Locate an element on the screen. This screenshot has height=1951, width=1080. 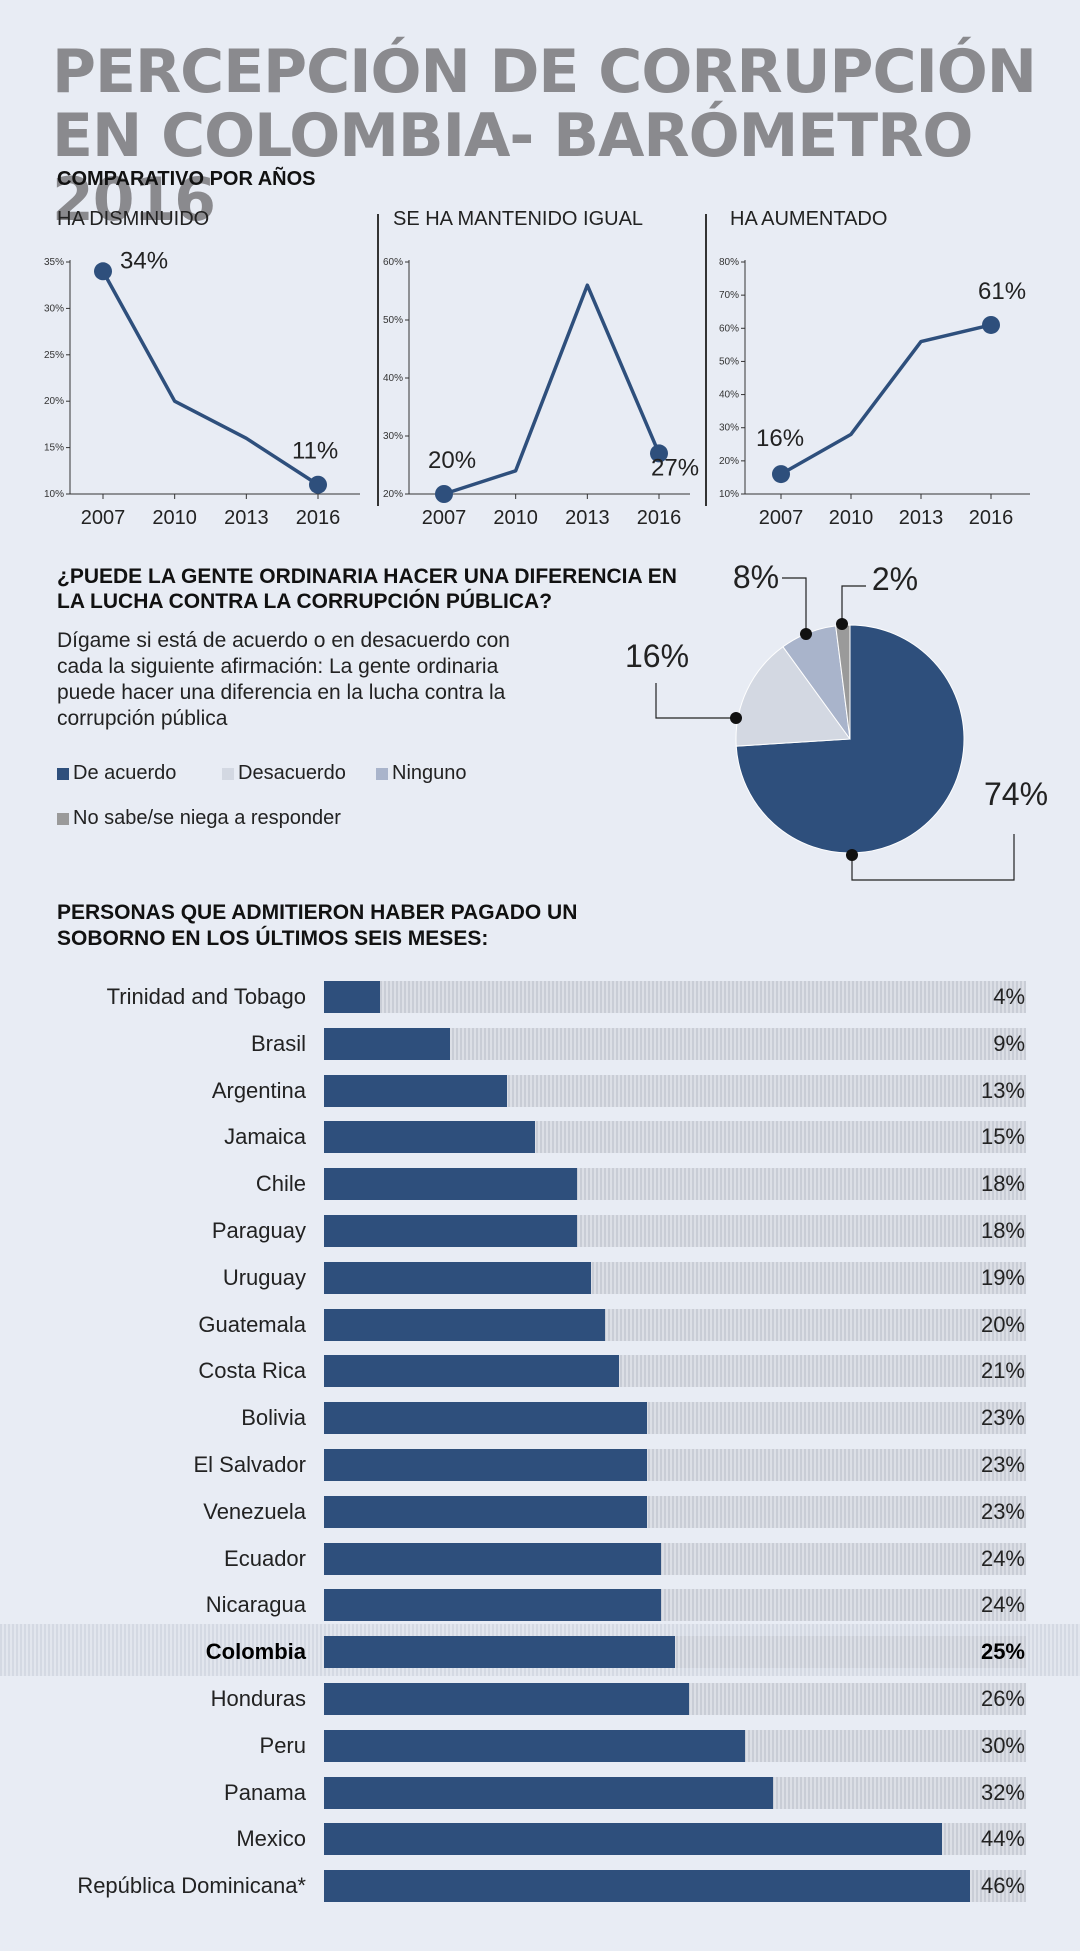
bar-category-label: Uruguay is located at coordinates (264, 1277).